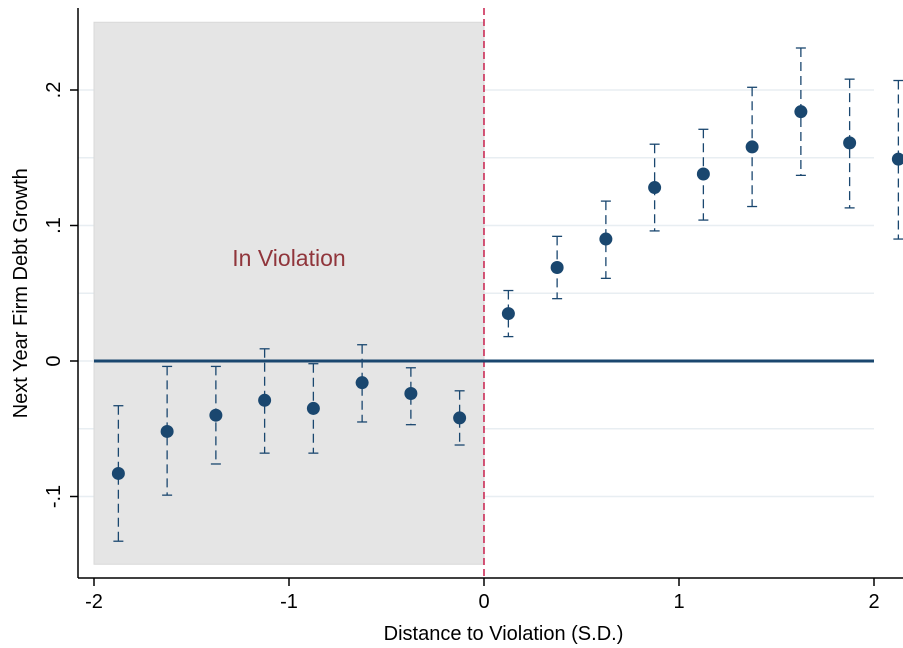 The image size is (903, 648). I want to click on x-tick-label: 0, so click(483, 602).